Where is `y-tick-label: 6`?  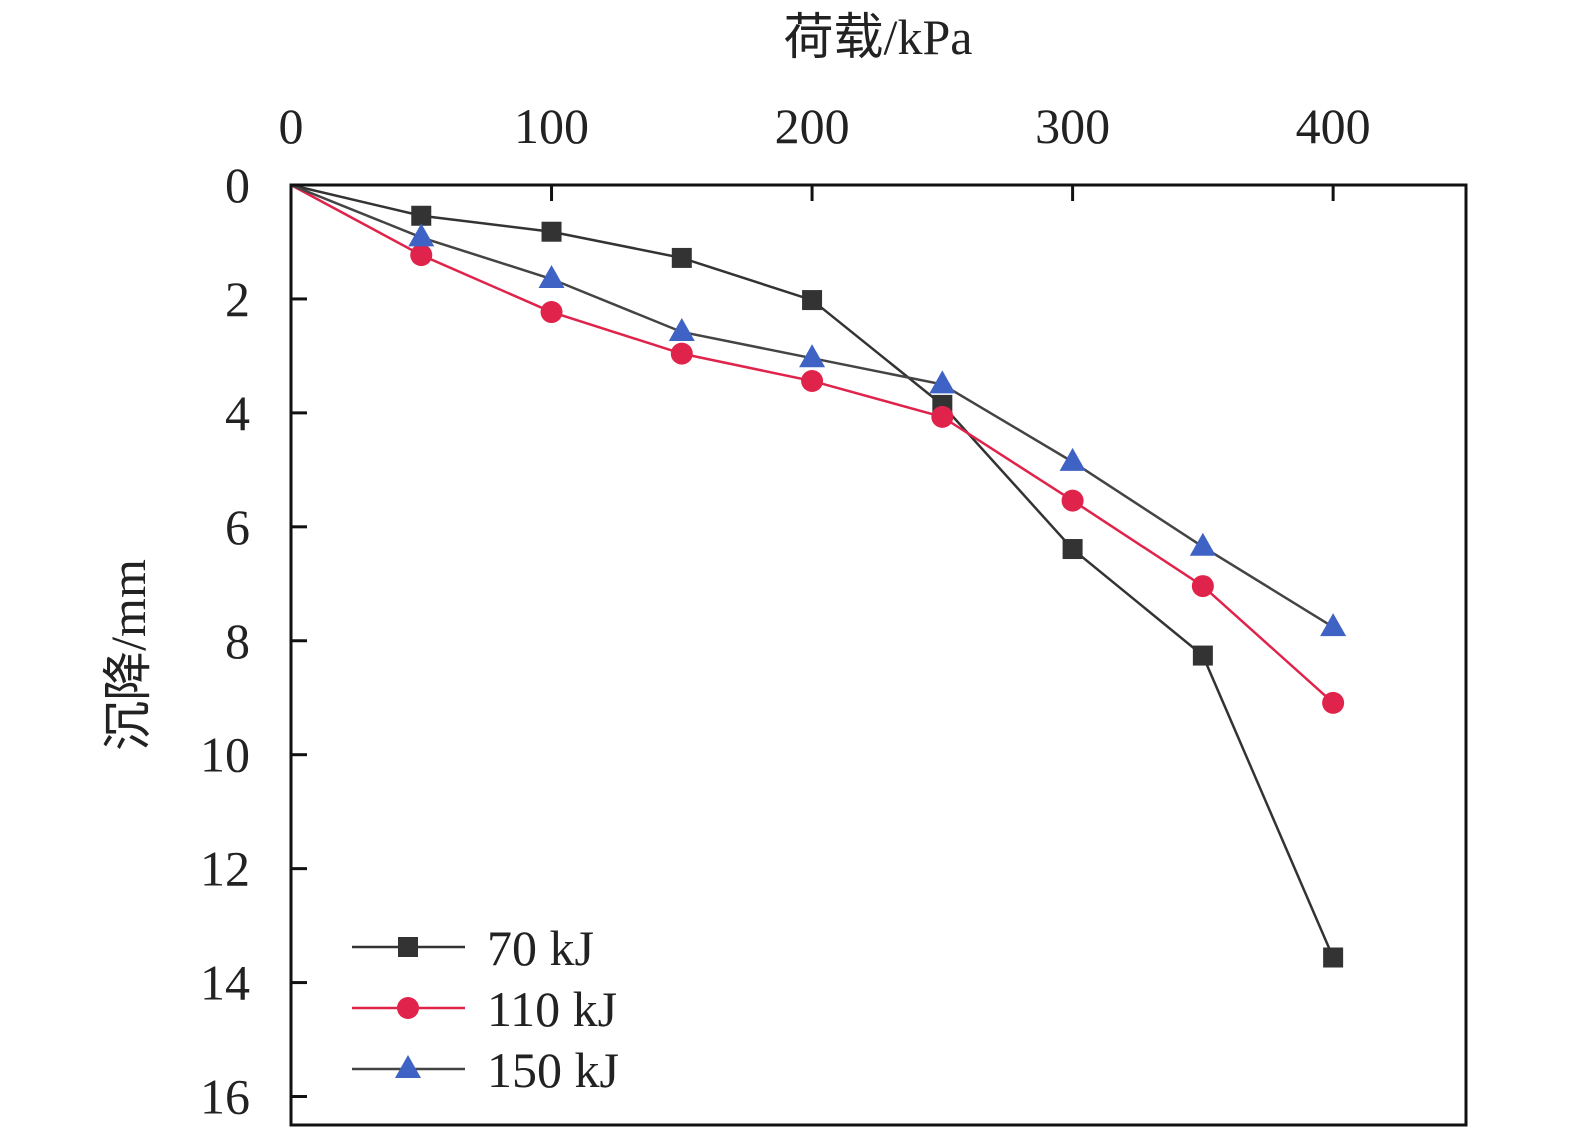
y-tick-label: 6 is located at coordinates (237, 527).